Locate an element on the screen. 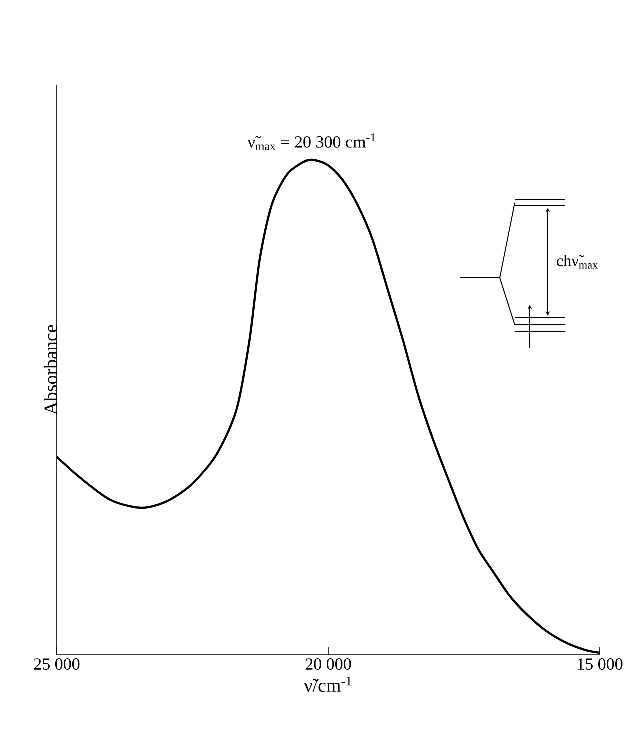 The width and height of the screenshot is (633, 740). x-tick-label: 15 000 is located at coordinates (600, 664).